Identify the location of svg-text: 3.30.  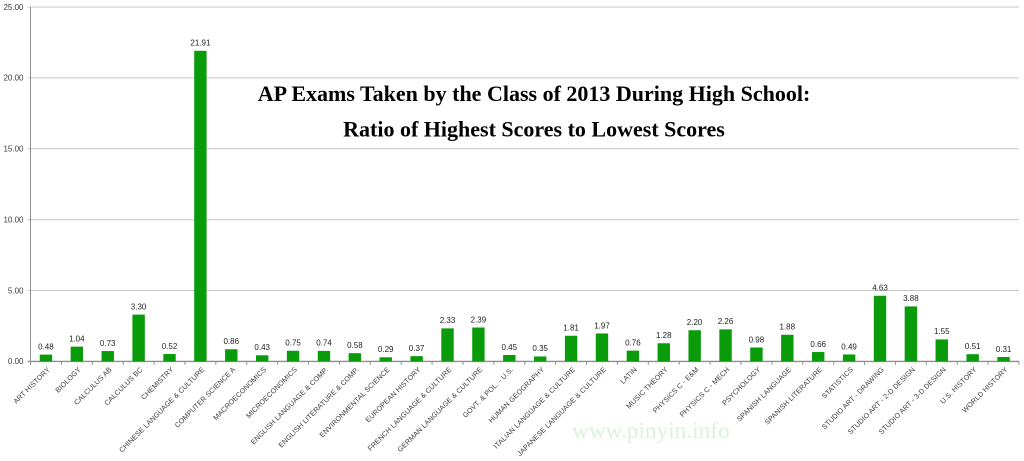
(139, 306).